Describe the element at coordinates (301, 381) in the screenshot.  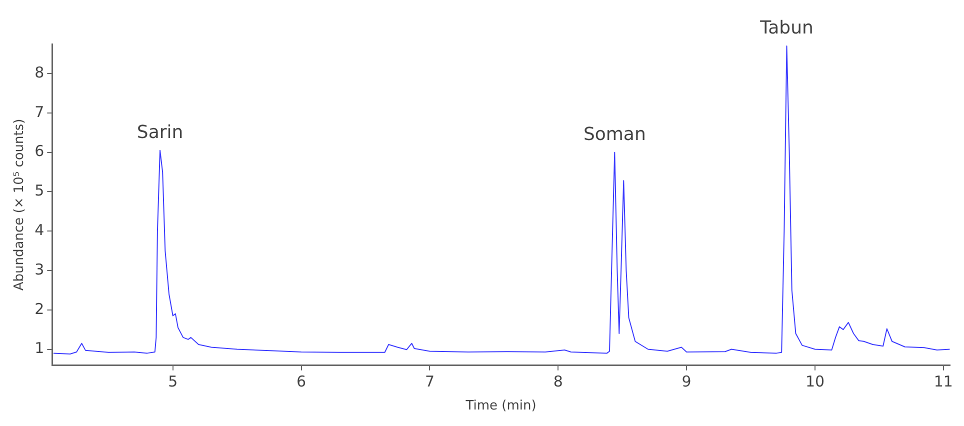
I see `x-tick-label: 6` at that location.